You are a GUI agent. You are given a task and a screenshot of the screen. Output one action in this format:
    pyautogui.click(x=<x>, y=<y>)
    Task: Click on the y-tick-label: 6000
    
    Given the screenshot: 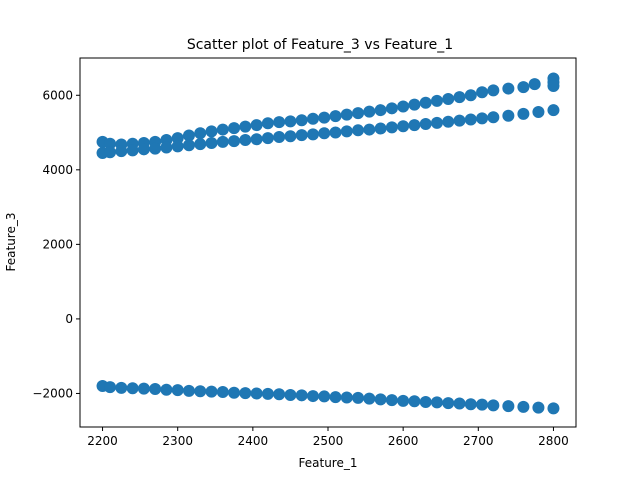 What is the action you would take?
    pyautogui.click(x=57, y=95)
    